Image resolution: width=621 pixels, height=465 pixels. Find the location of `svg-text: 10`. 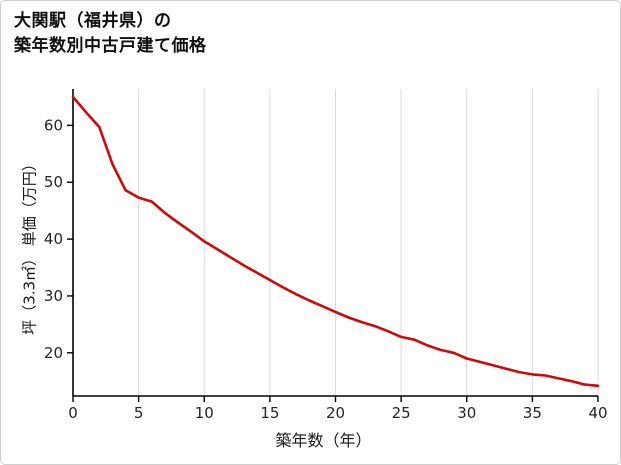

svg-text: 10 is located at coordinates (204, 413).